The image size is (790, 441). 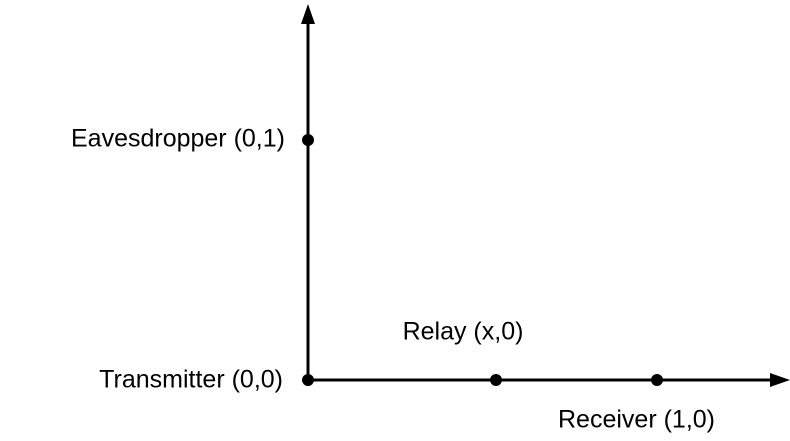 I want to click on relay-label: Relay (x,0), so click(x=463, y=332).